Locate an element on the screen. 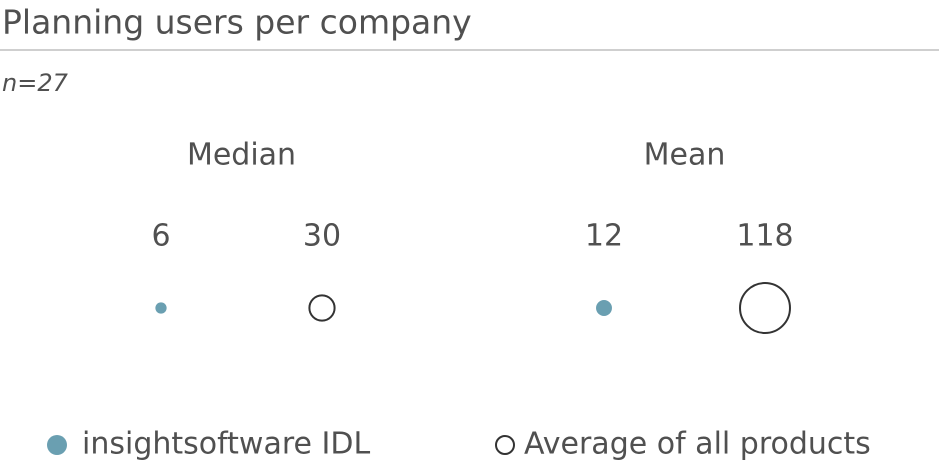 This screenshot has height=467, width=939. value-label: 6 is located at coordinates (160, 236).